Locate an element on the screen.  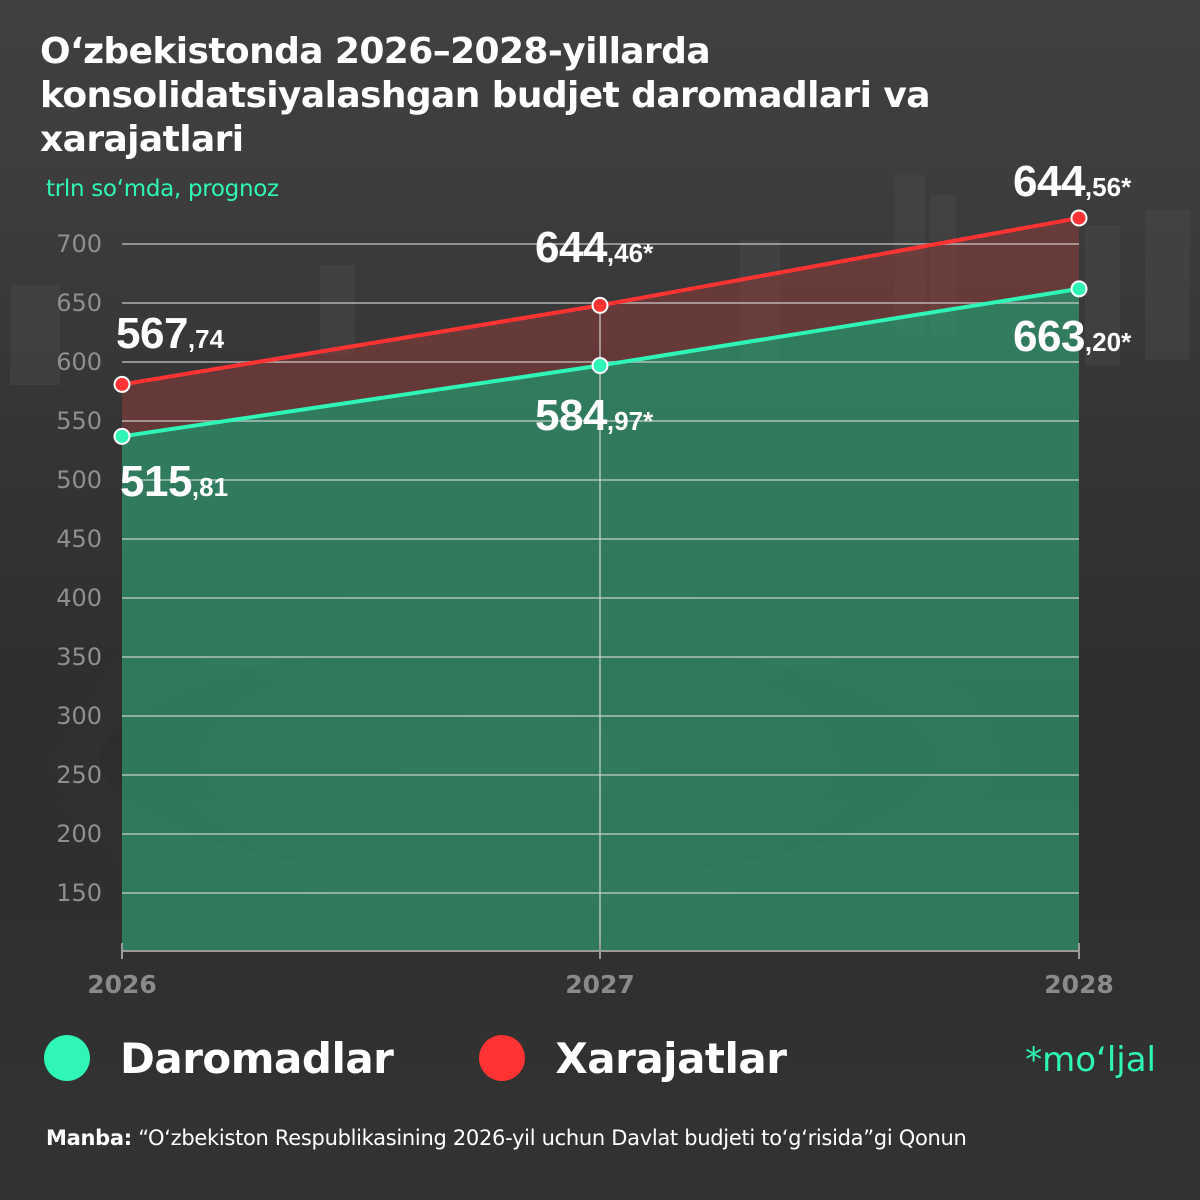
x-tick-label: 2026 is located at coordinates (122, 984).